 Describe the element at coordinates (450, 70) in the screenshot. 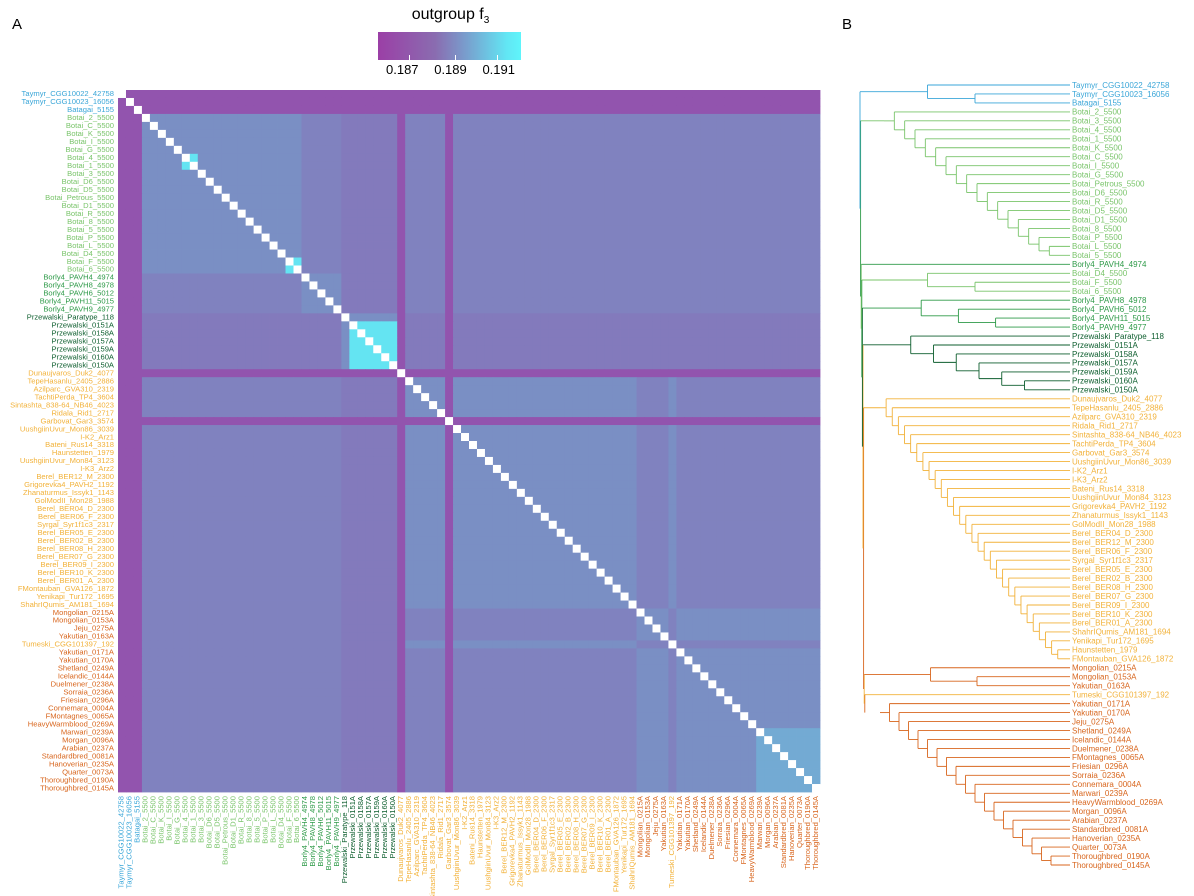

I see `colorbar-tick-label: 0.189` at that location.